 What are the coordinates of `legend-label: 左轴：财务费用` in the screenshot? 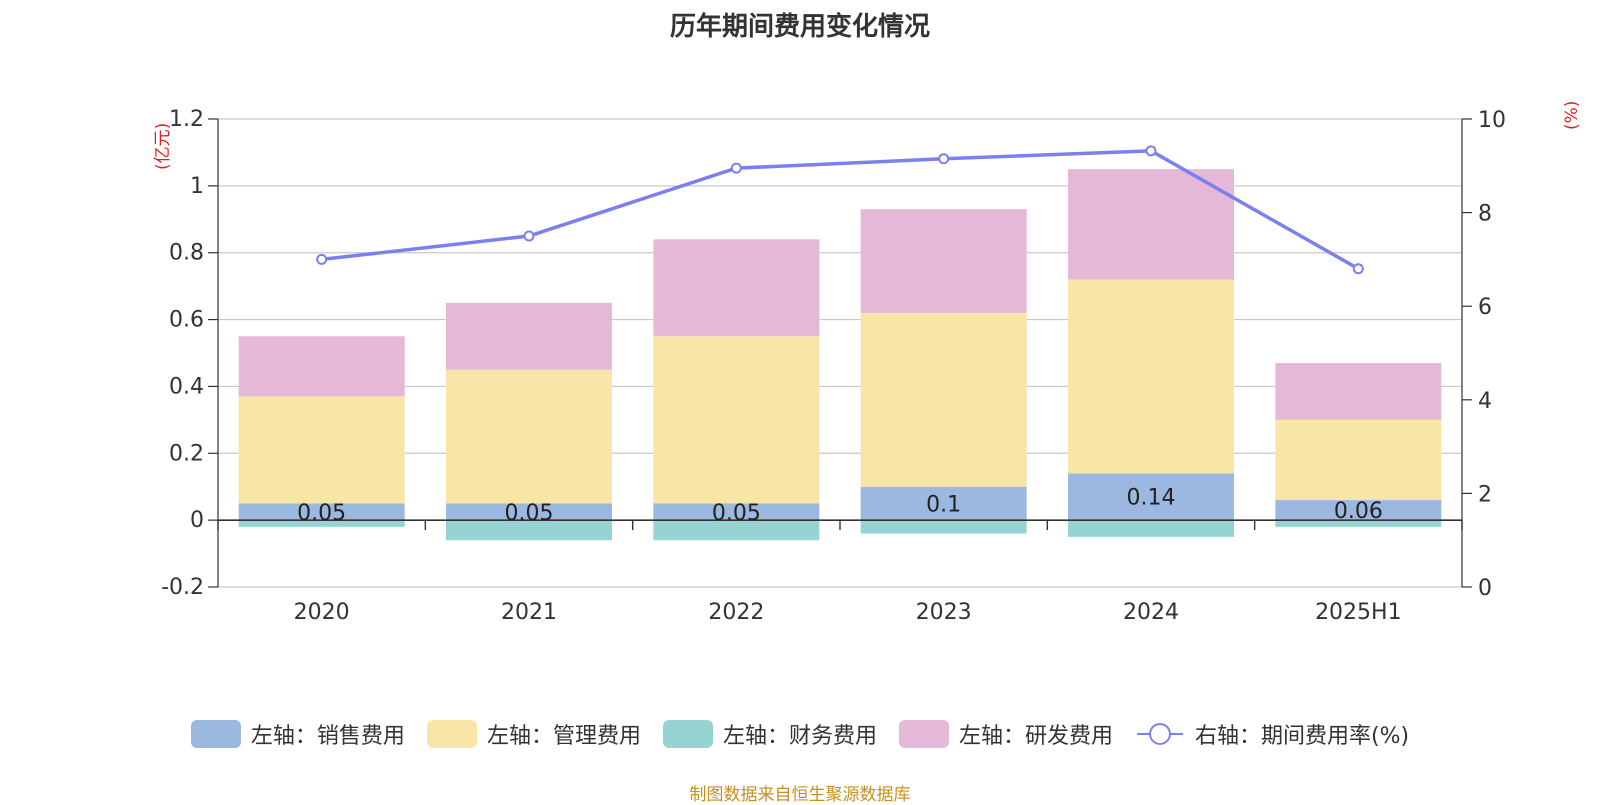 It's located at (799, 736).